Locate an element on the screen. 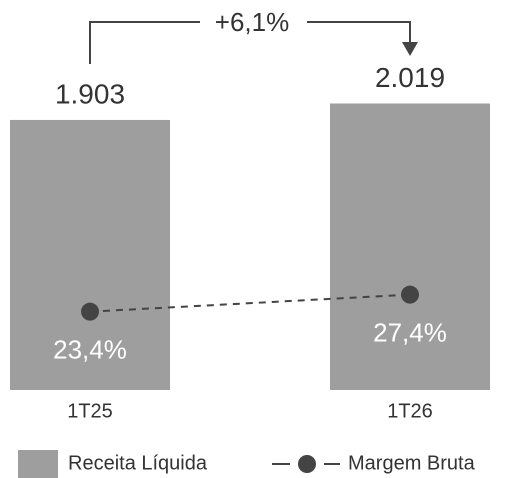 This screenshot has height=478, width=516. legend-label: Margem Bruta is located at coordinates (412, 463).